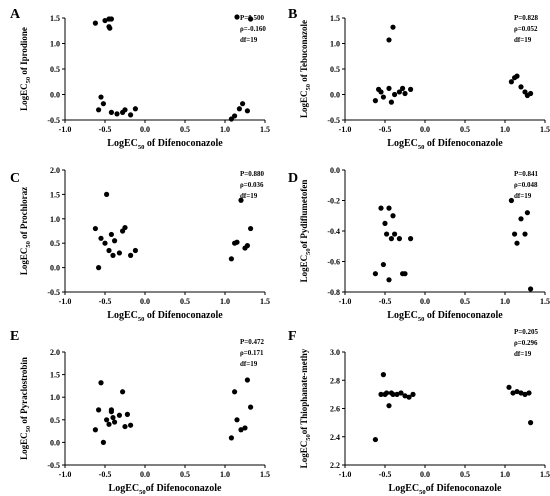  Describe the element at coordinates (335, 69) in the screenshot. I see `y-tick-label: 0.5` at that location.